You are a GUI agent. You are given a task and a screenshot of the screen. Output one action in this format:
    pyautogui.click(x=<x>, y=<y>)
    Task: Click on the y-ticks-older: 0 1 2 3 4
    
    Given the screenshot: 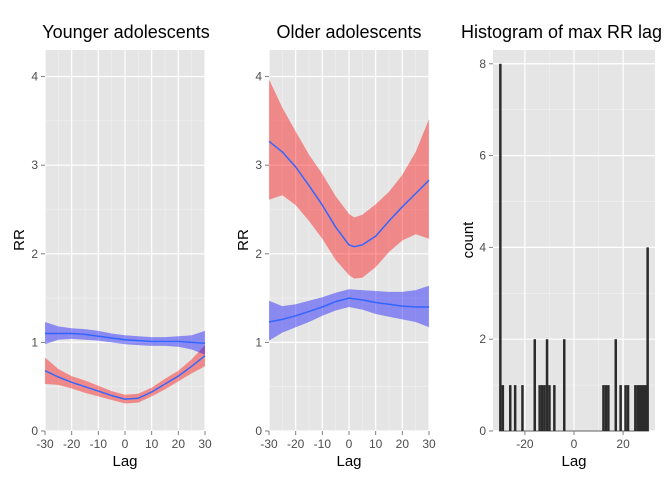 What is the action you would take?
    pyautogui.click(x=262, y=254)
    